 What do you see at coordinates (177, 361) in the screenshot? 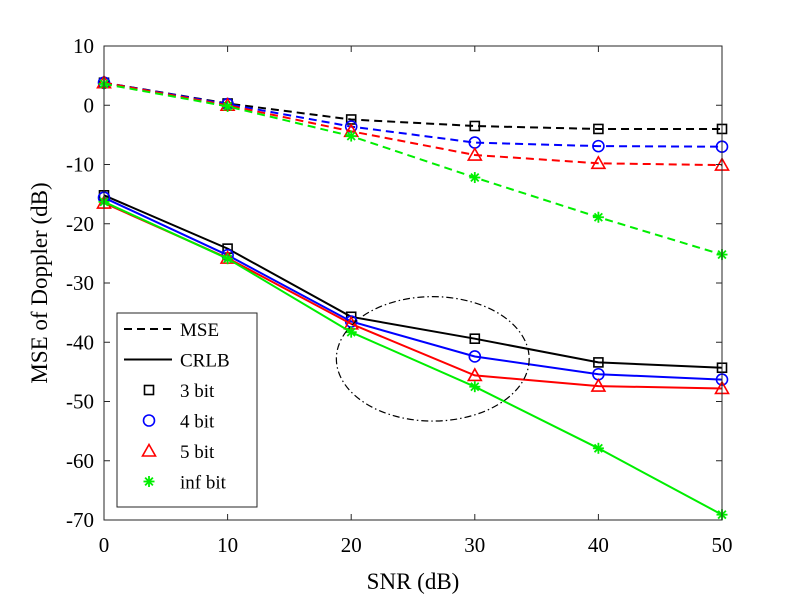
I see `legend-item: CRLB` at bounding box center [177, 361].